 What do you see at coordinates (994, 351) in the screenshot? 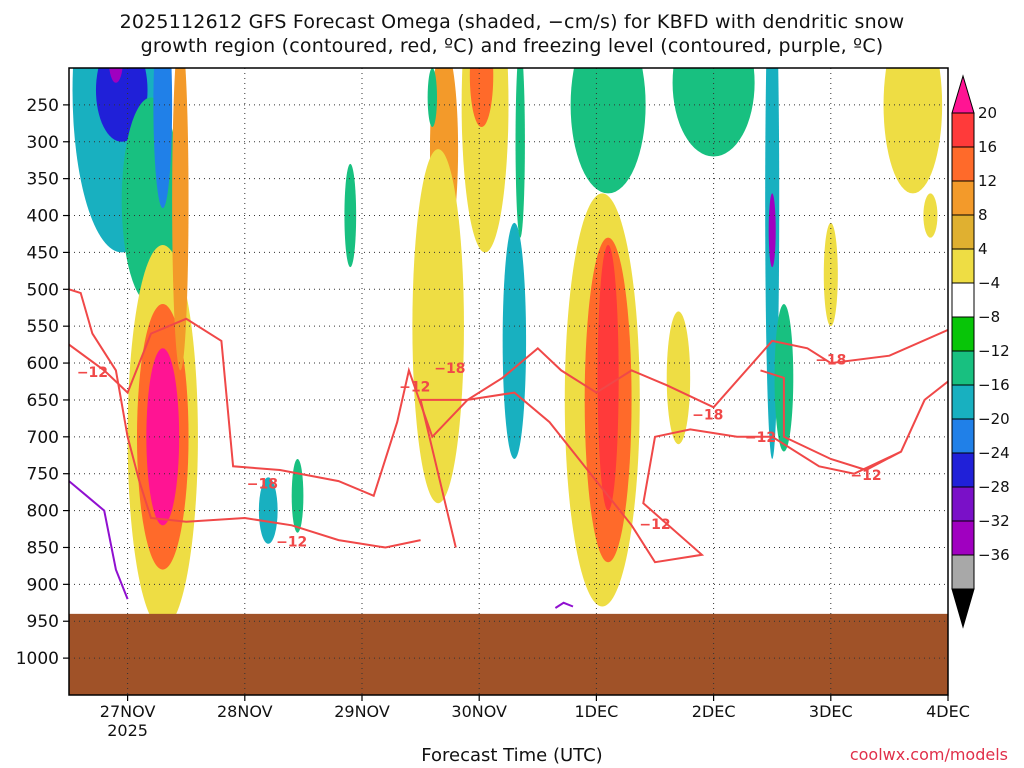
I see `colorbar-label-7: −12` at bounding box center [994, 351].